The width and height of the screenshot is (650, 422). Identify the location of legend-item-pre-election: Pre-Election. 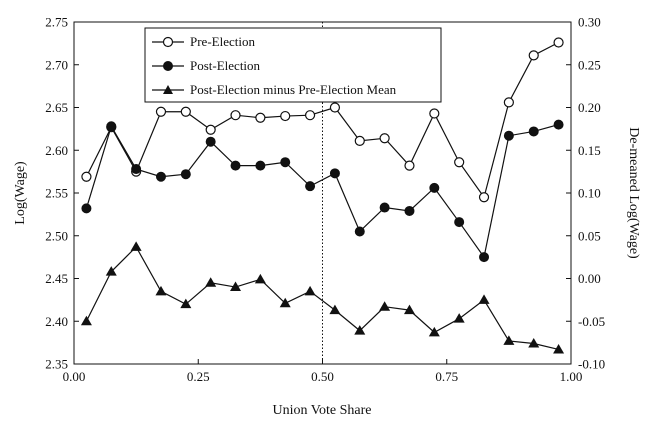
(203, 41).